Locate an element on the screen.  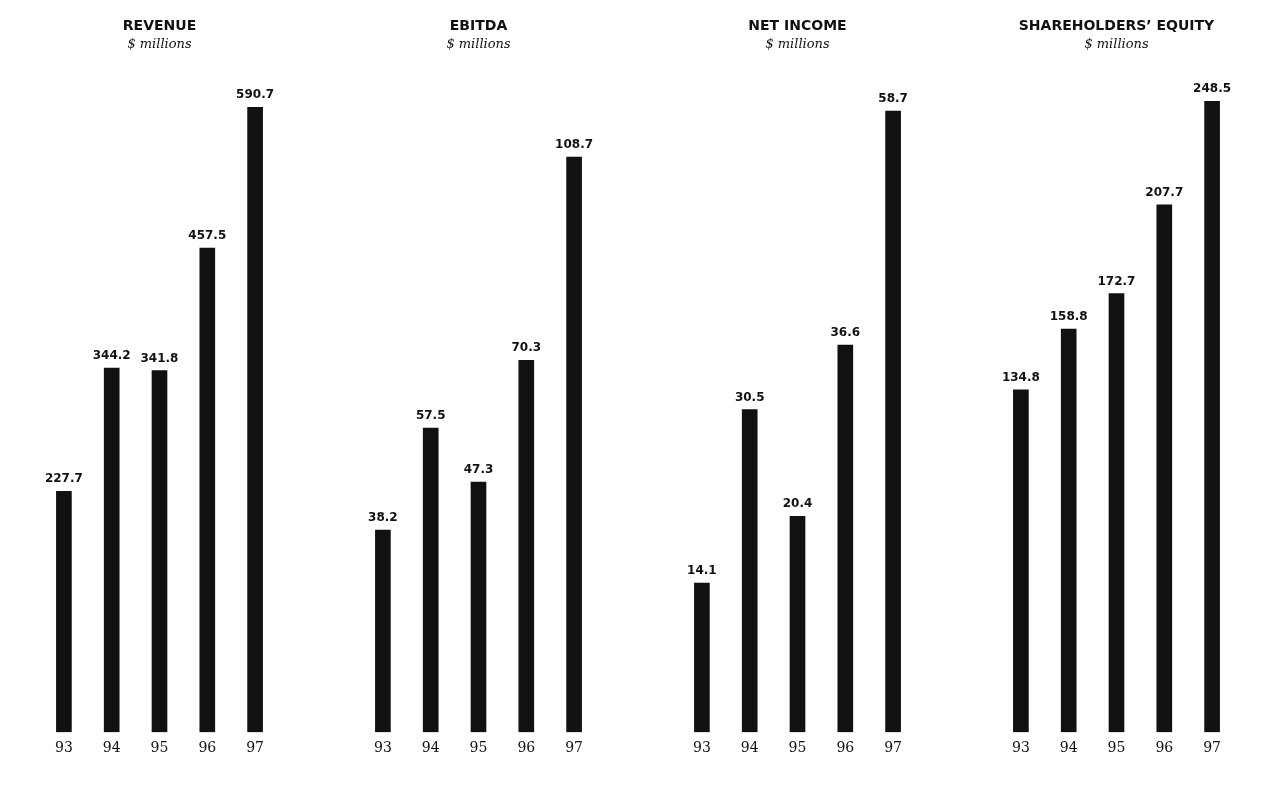
data-label: 344.2 is located at coordinates (111, 355).